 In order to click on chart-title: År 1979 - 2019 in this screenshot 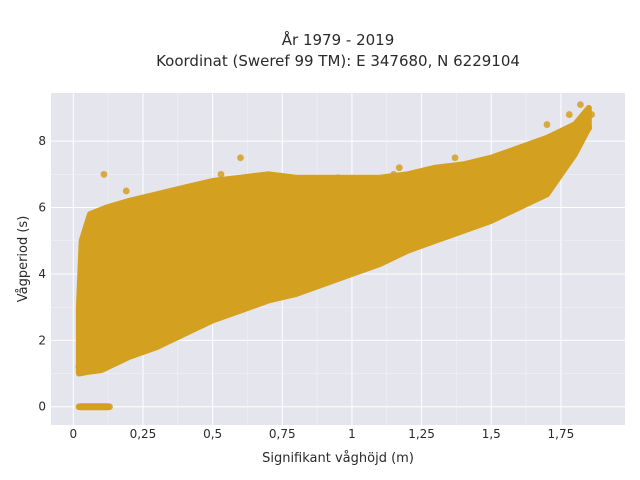, I will do `click(338, 39)`.